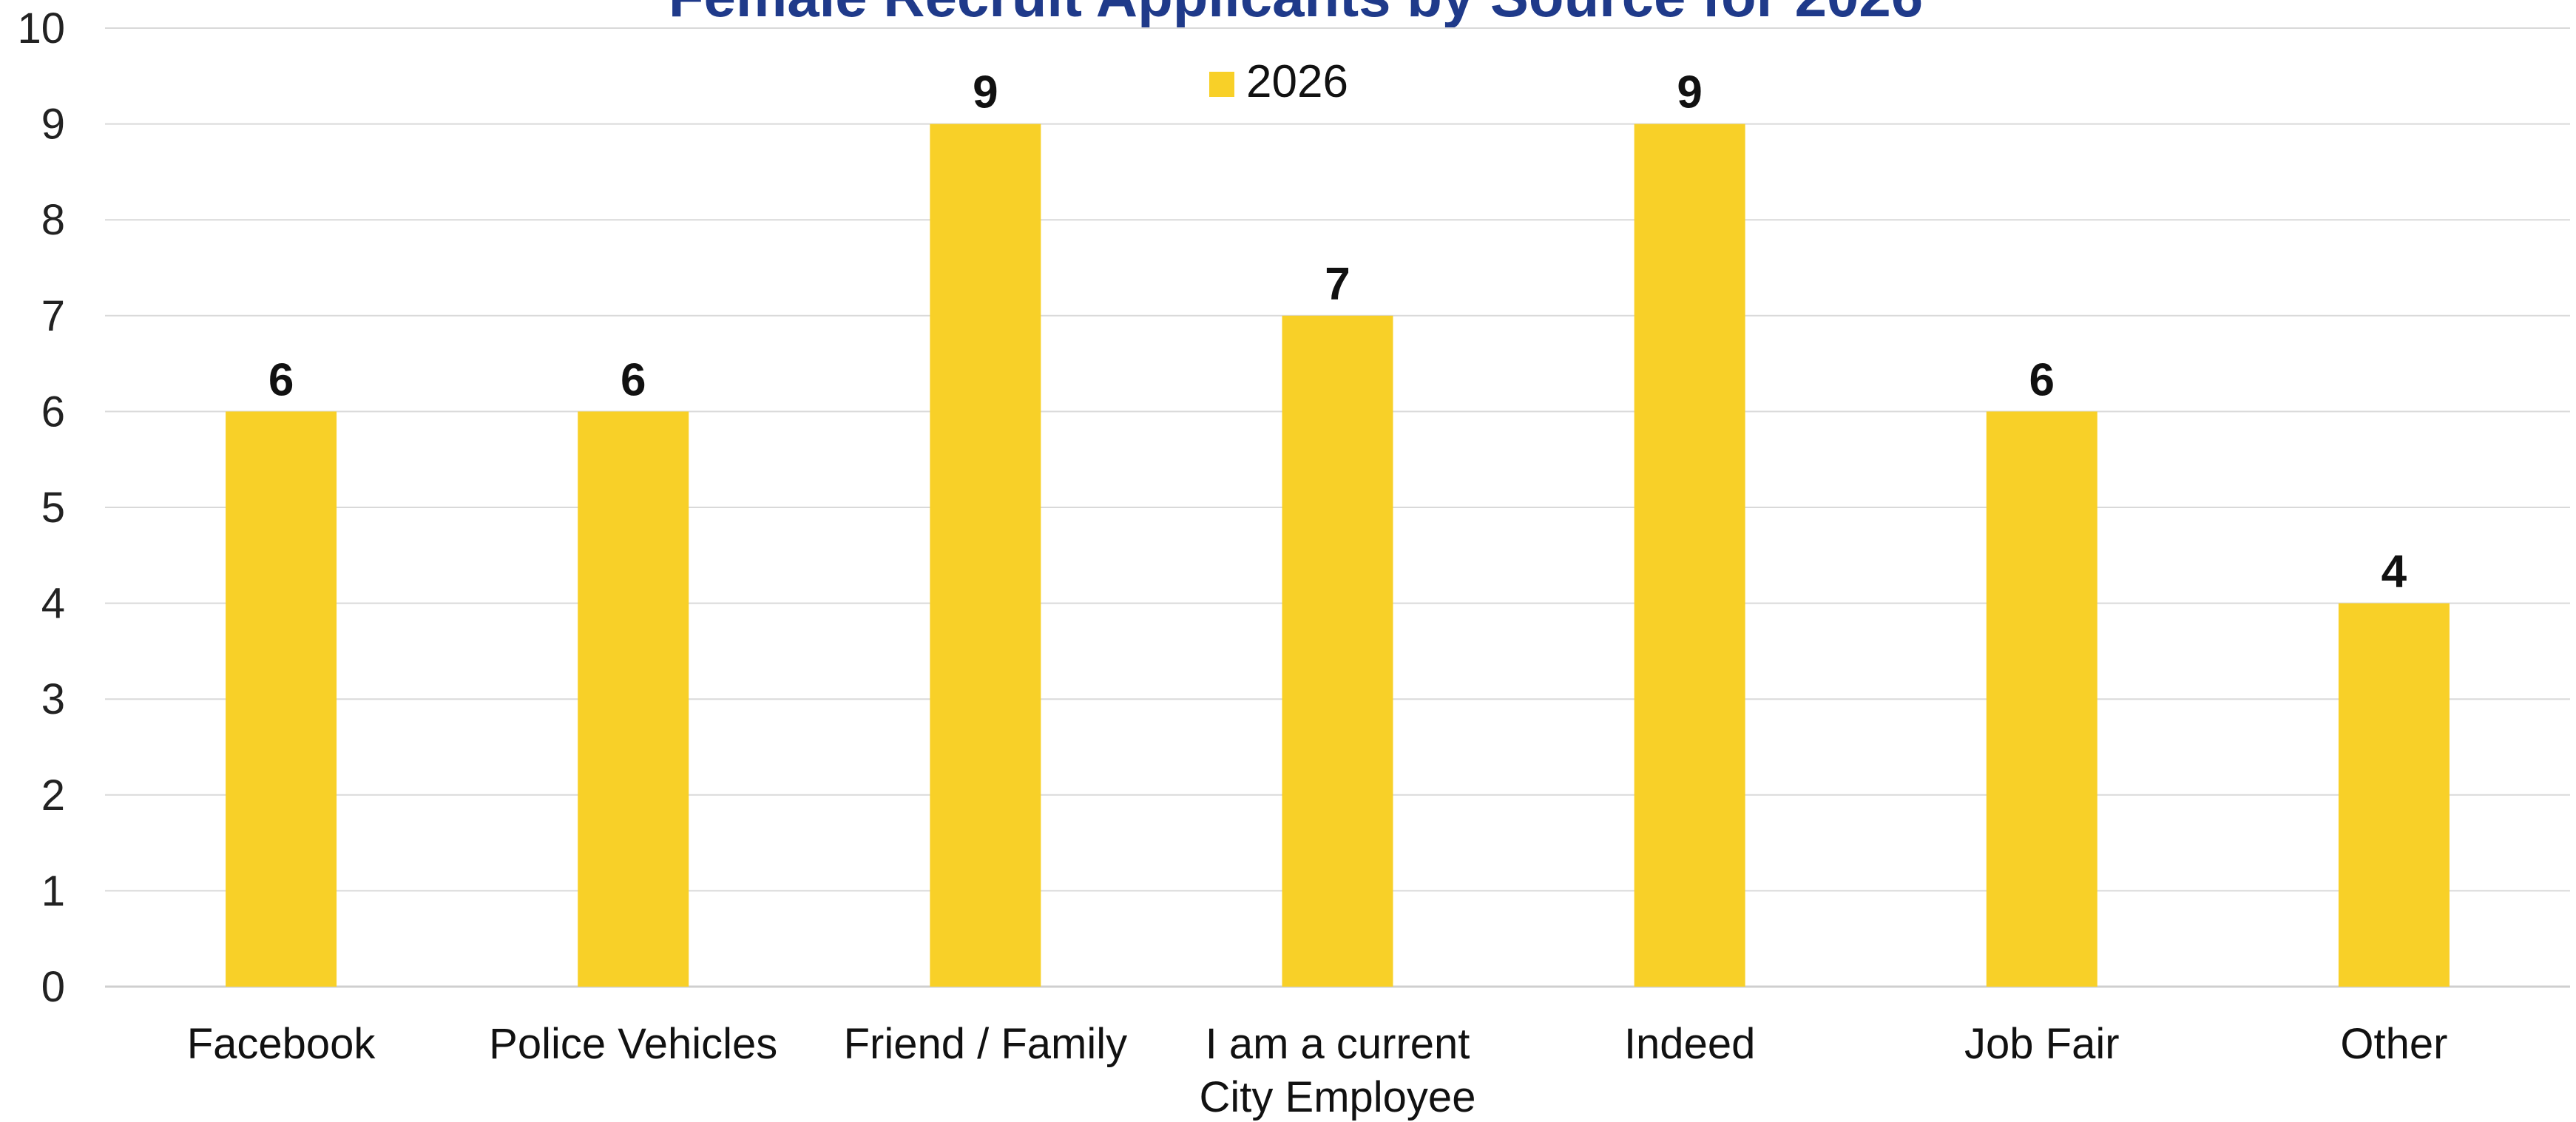  What do you see at coordinates (53, 795) in the screenshot?
I see `y-tick-label: 2` at bounding box center [53, 795].